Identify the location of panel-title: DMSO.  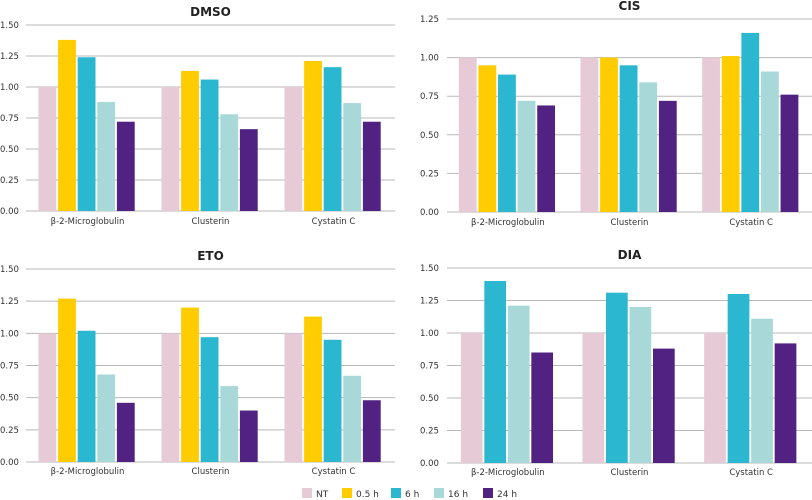
(210, 12).